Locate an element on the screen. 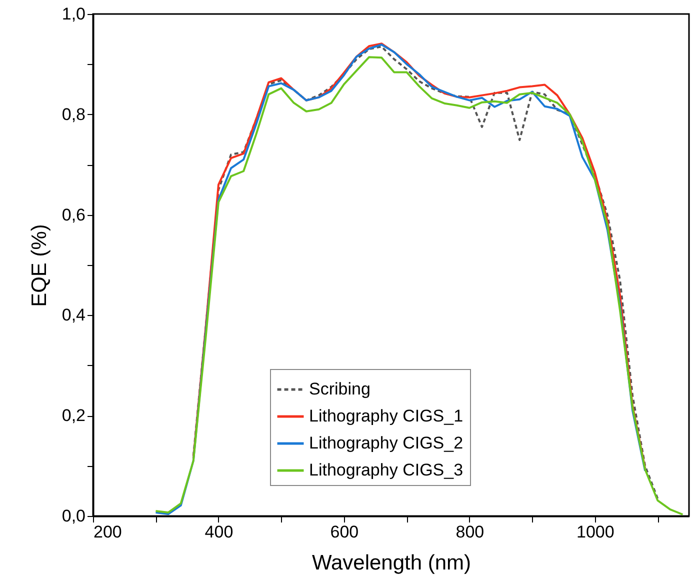  y-tick-label: 0,8 is located at coordinates (74, 114).